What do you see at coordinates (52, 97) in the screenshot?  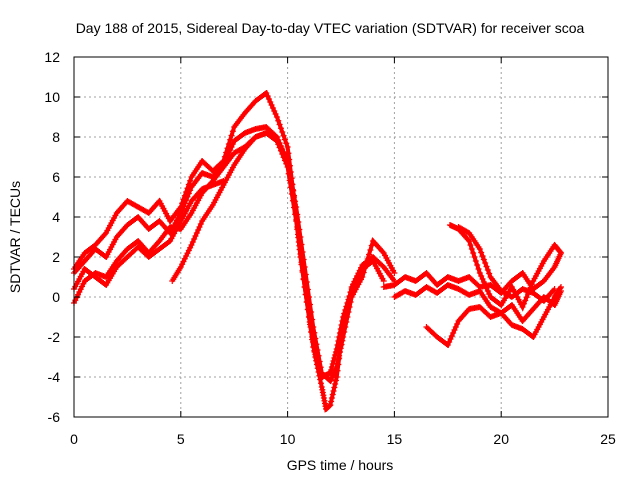 I see `y-tick-label: 10` at bounding box center [52, 97].